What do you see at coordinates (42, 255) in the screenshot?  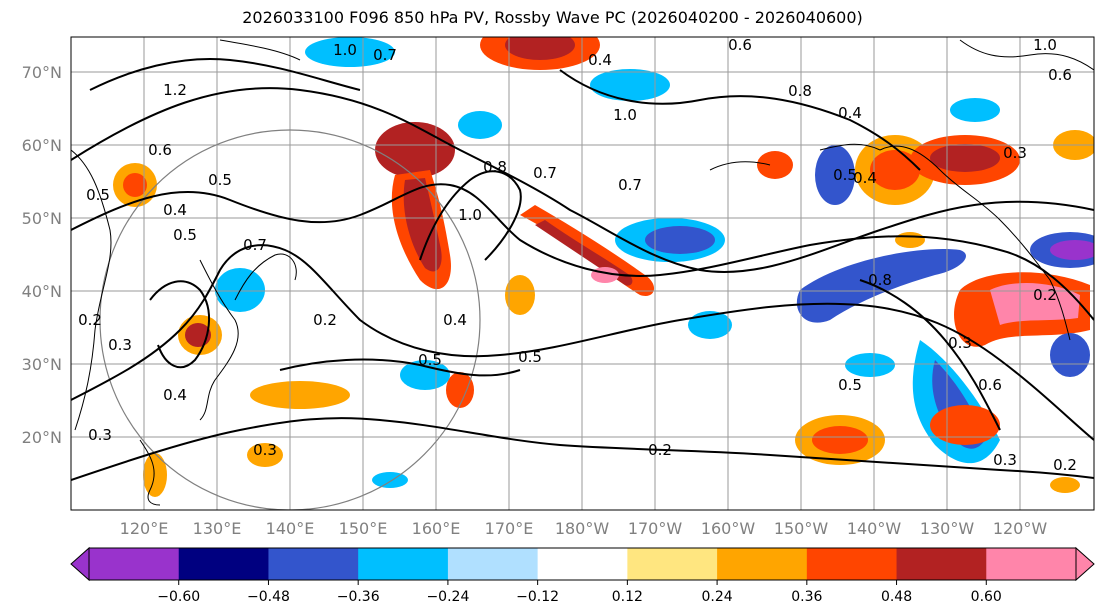 I see `latitude-labels: 70°N 60°N 50°N 40°N 30°N 20°N` at bounding box center [42, 255].